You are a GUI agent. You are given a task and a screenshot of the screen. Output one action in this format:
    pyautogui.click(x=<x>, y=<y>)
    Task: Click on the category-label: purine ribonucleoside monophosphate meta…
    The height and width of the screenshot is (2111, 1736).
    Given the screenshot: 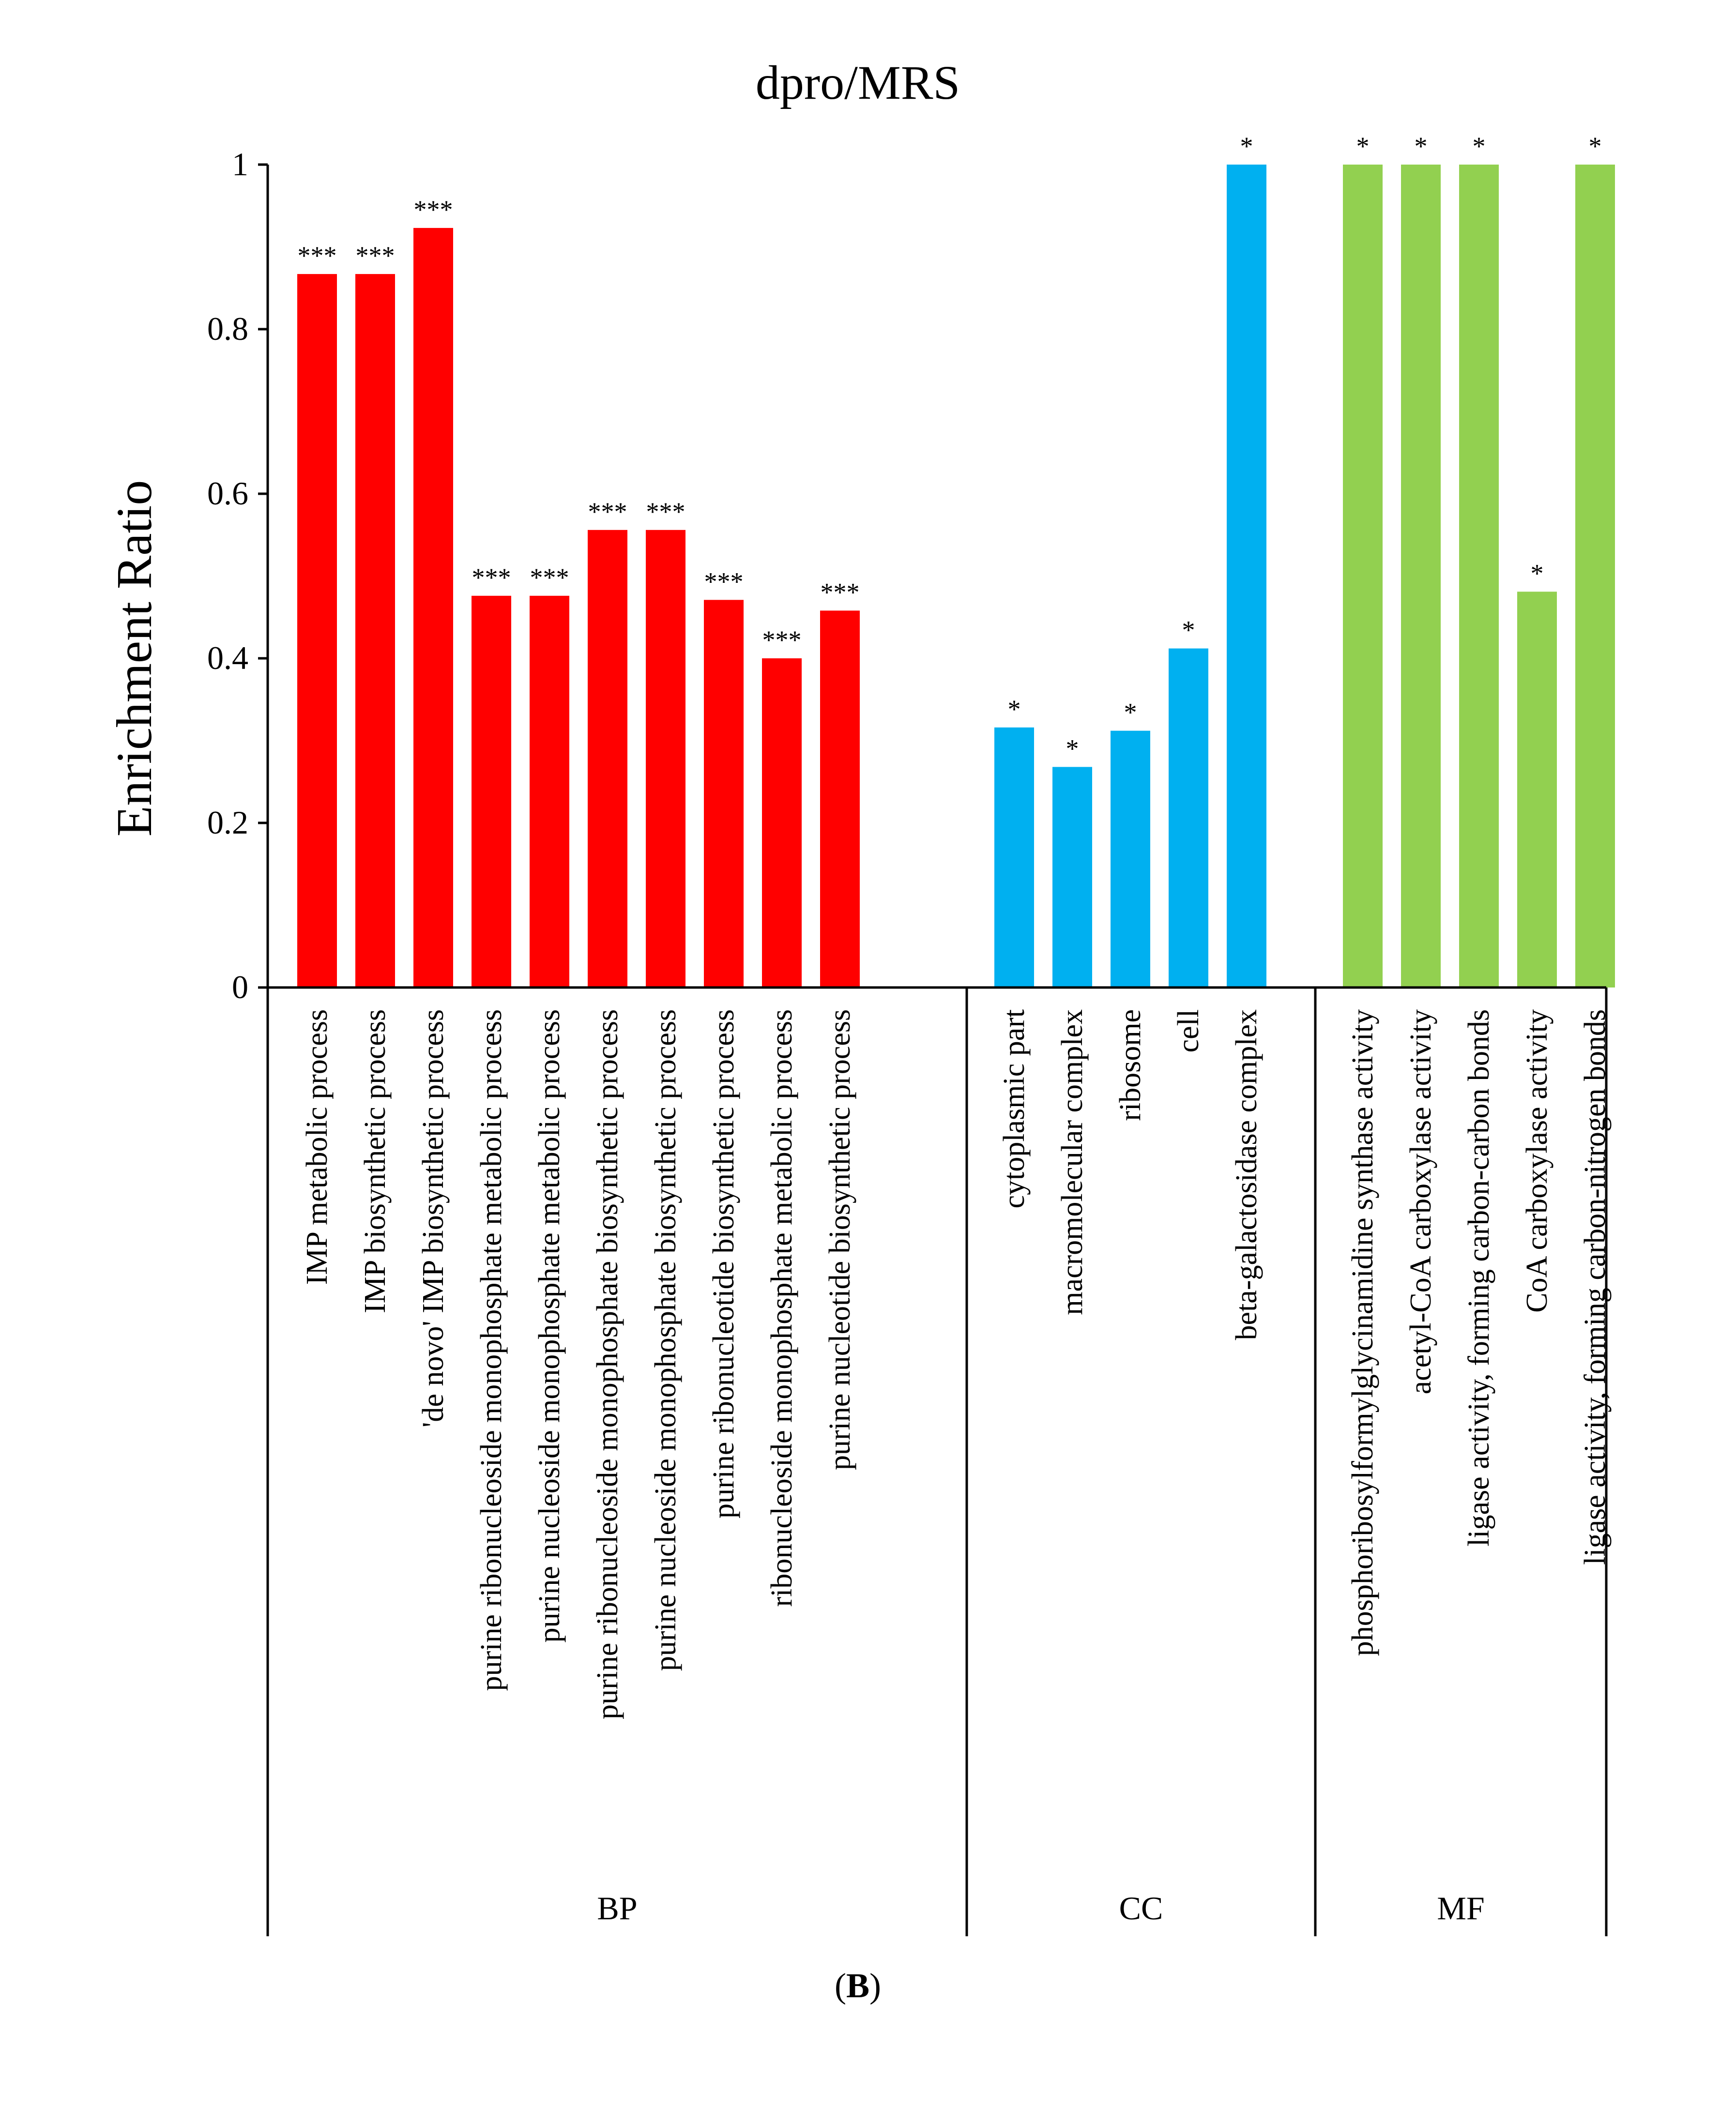 What is the action you would take?
    pyautogui.click(x=491, y=1350)
    